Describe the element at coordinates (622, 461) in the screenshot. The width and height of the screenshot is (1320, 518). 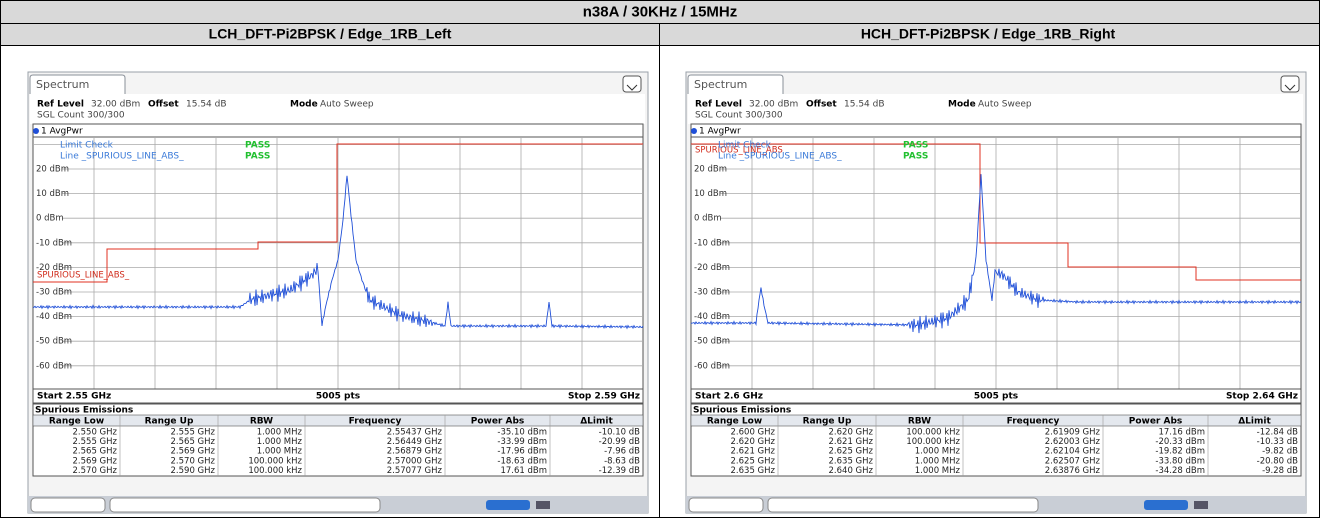
I see `table-cell: -8.63 dB` at that location.